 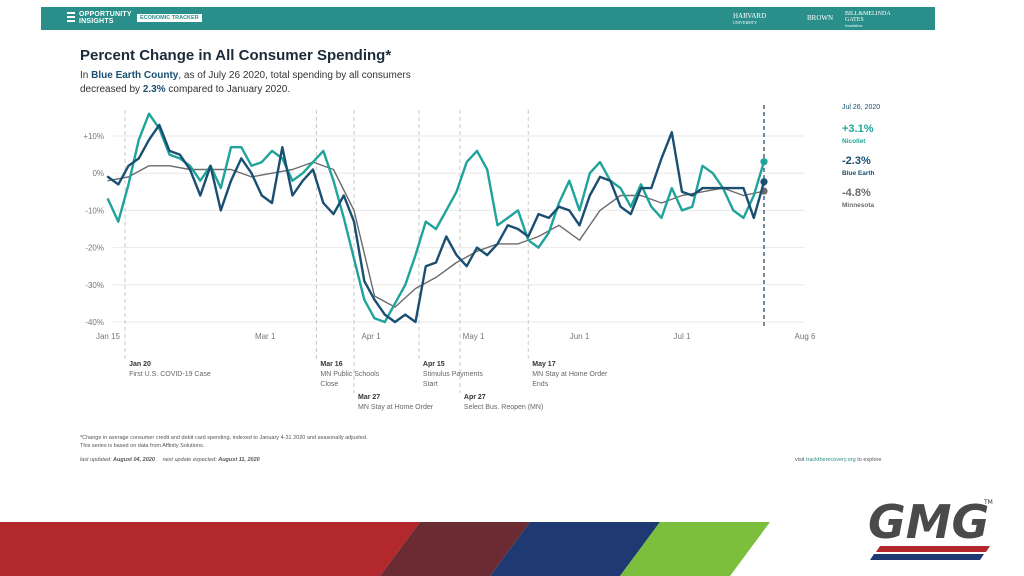 I want to click on y-axis-ticks: +10% 0% -10% -20% -30% -40%, so click(x=93, y=229).